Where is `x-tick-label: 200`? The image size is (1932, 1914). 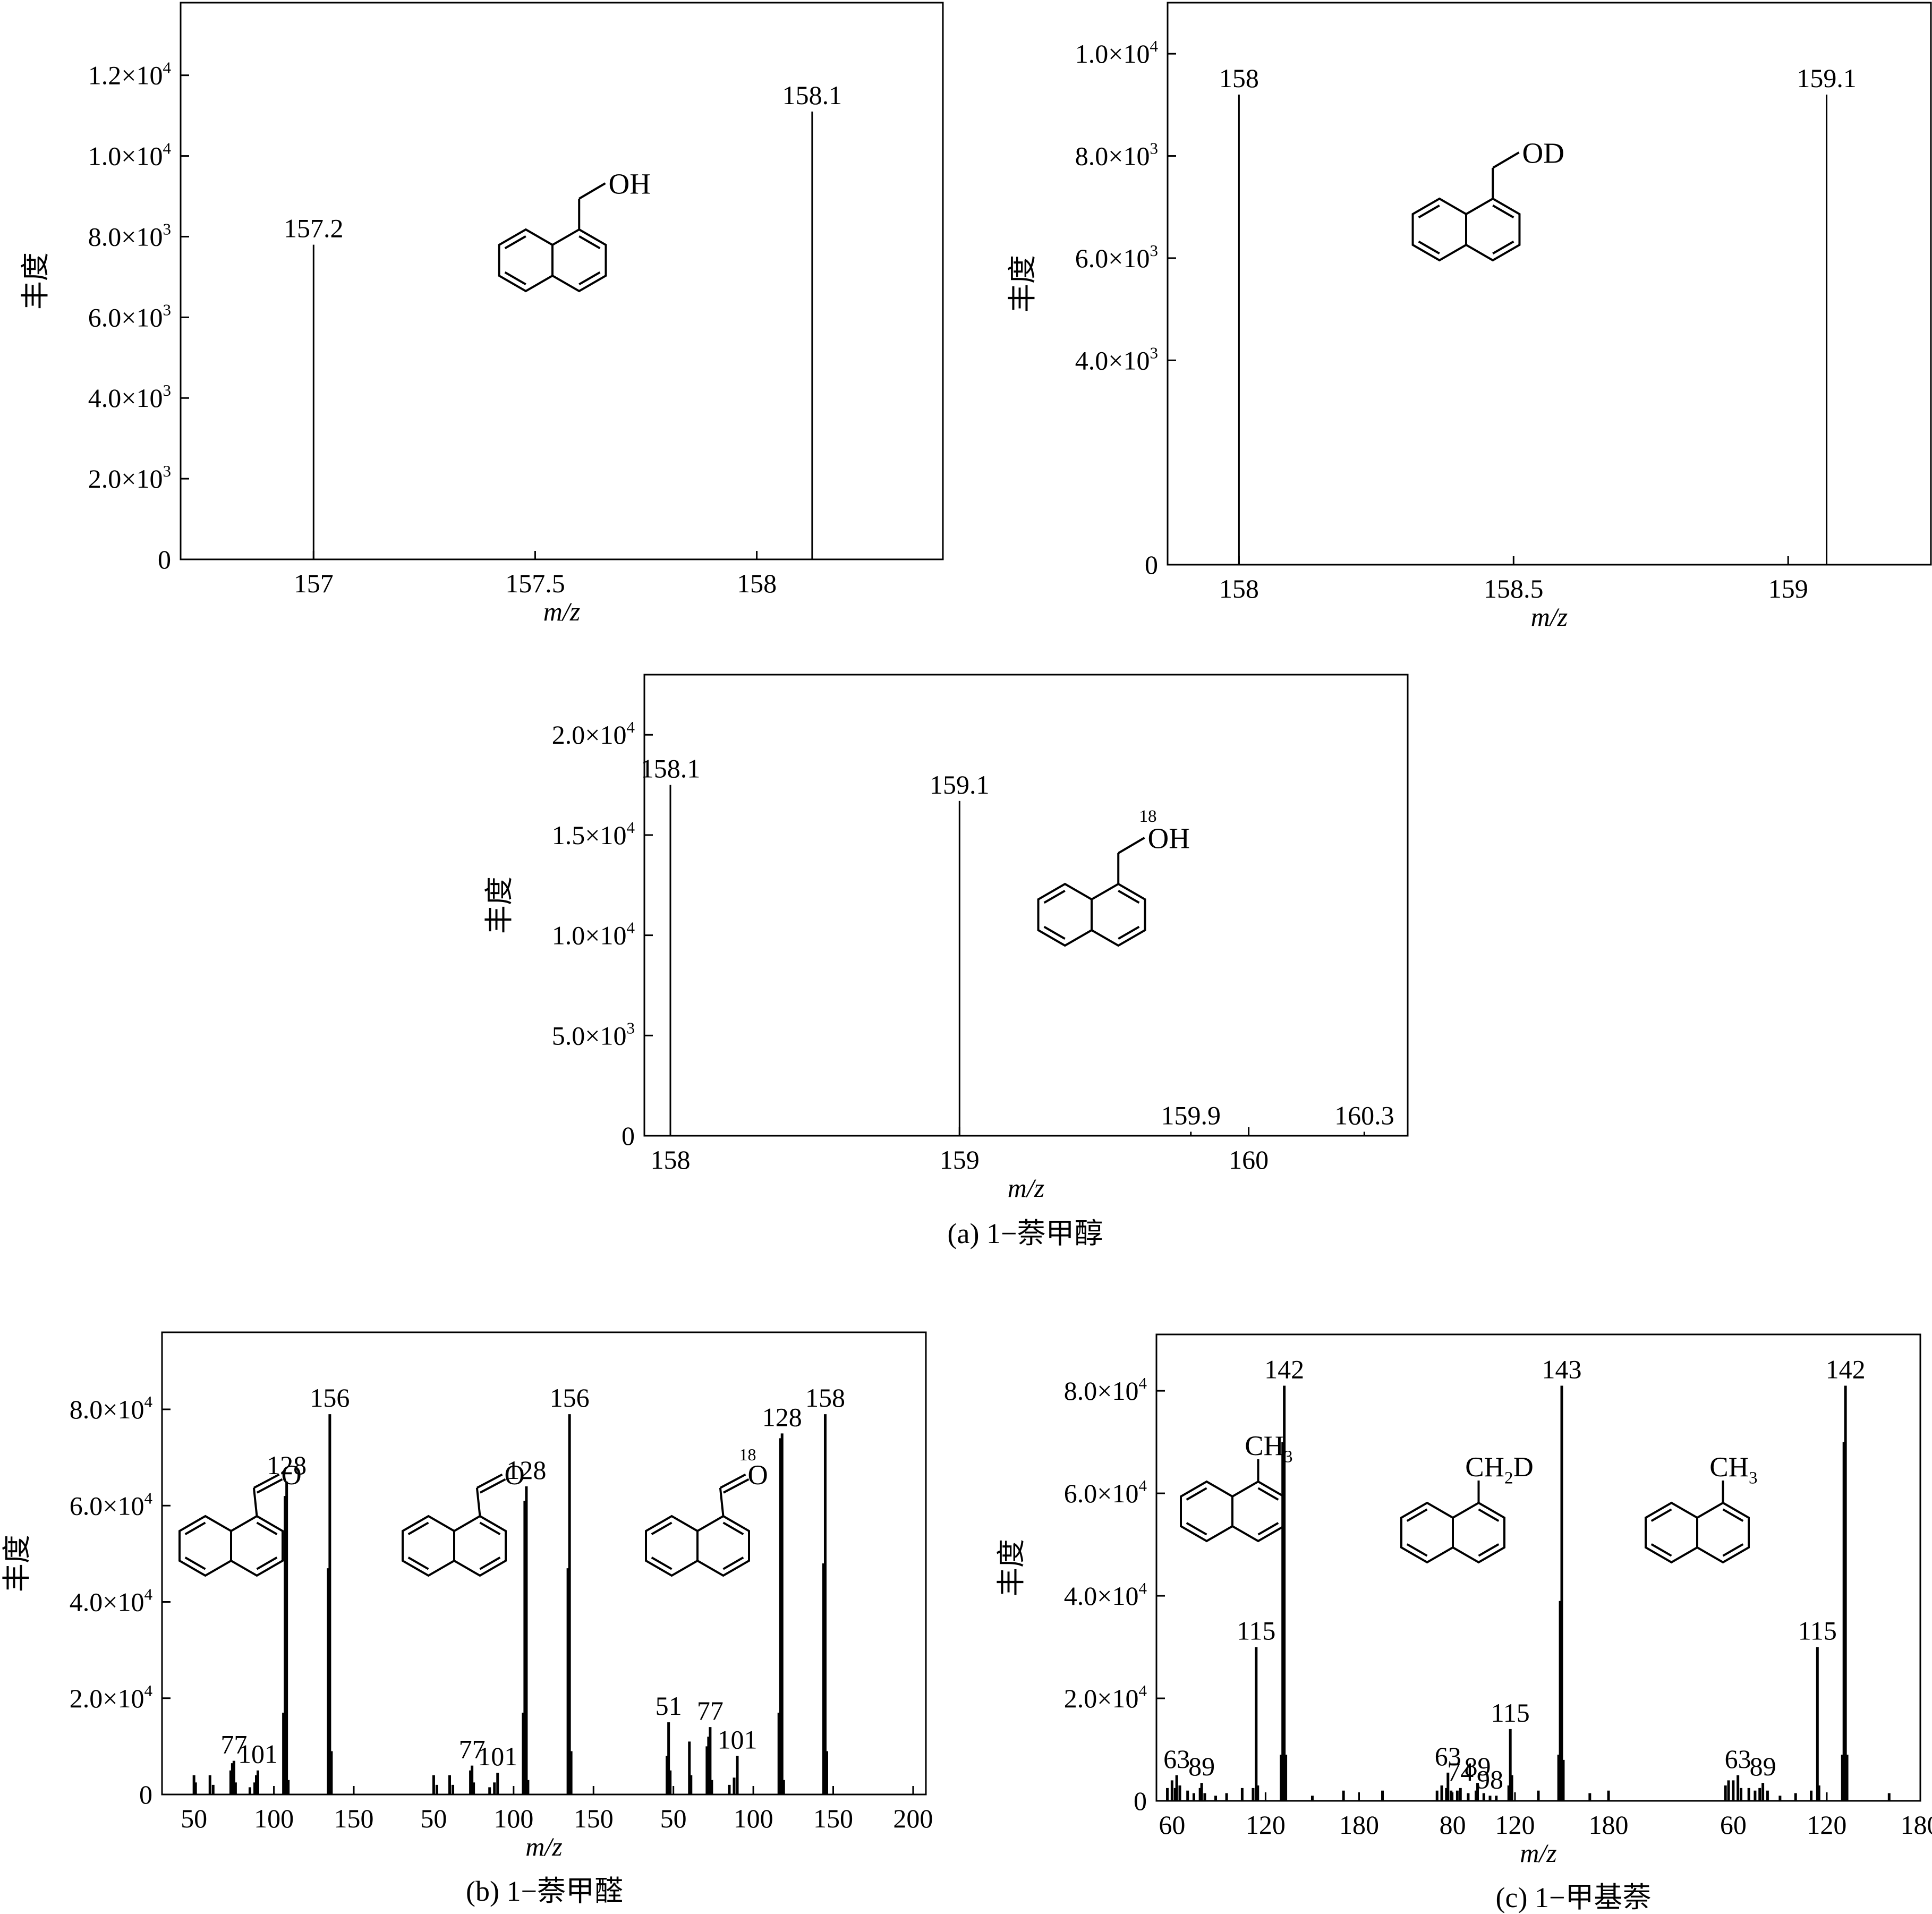 x-tick-label: 200 is located at coordinates (913, 1818).